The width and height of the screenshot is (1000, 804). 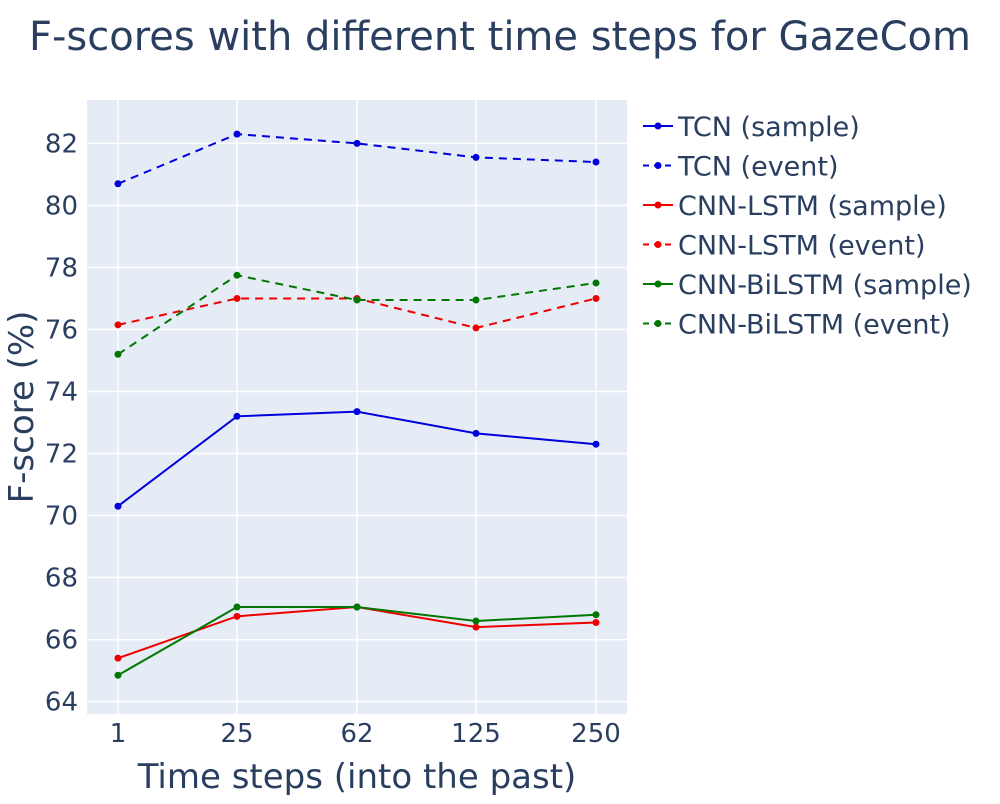 I want to click on x-axis-title: Time steps (into the past), so click(x=357, y=777).